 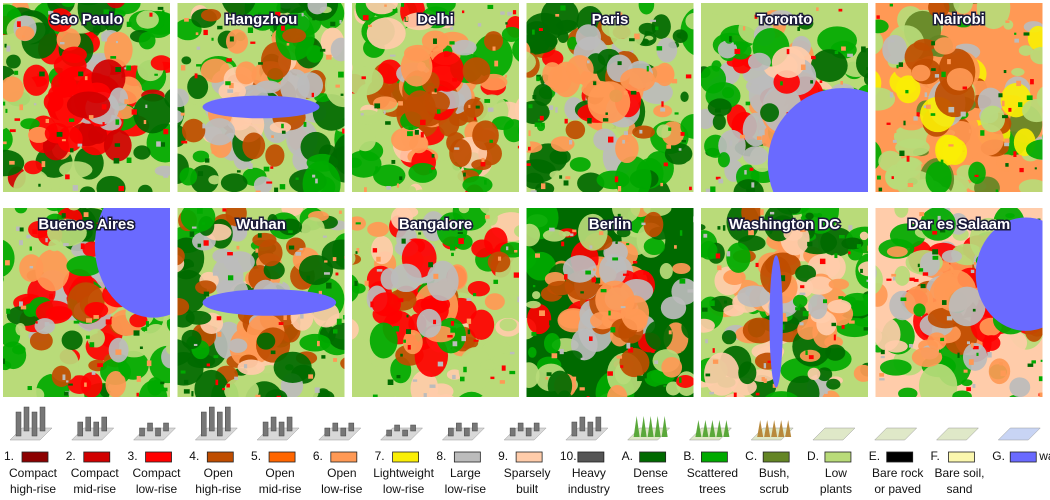 I want to click on legend-swatch, so click(x=344, y=457).